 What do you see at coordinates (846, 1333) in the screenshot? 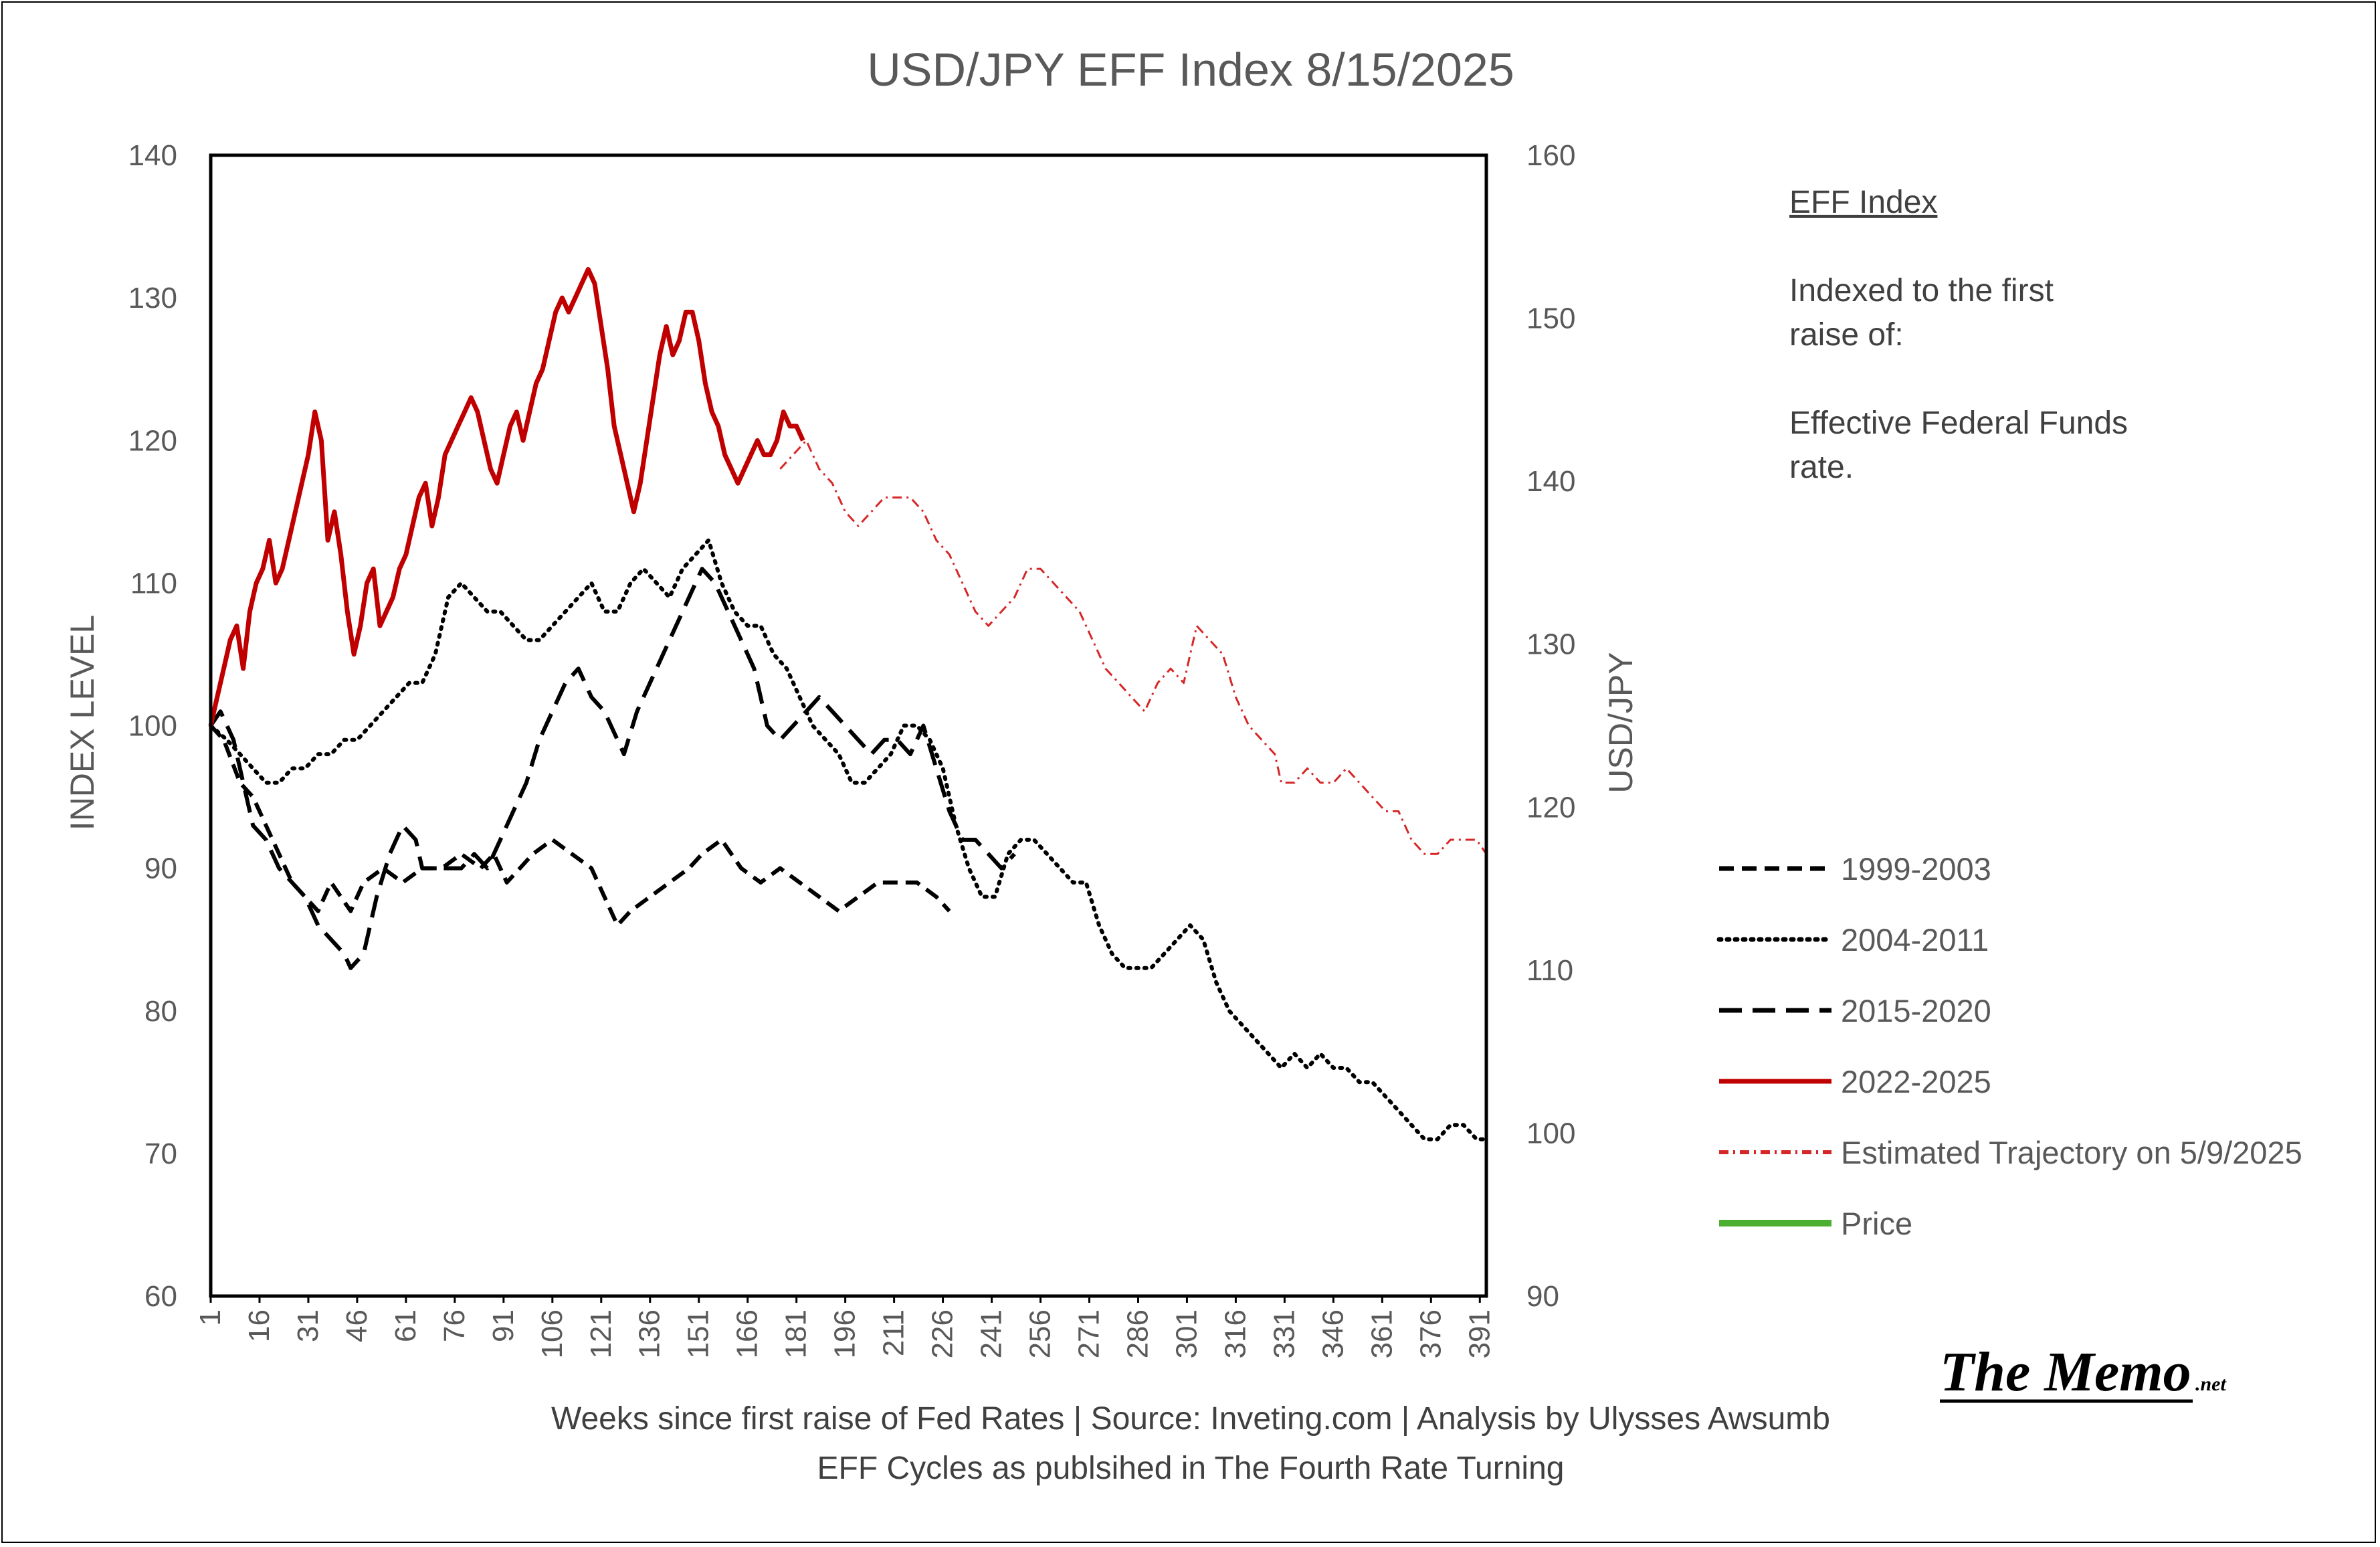
I see `x-tick-label: 196` at bounding box center [846, 1333].